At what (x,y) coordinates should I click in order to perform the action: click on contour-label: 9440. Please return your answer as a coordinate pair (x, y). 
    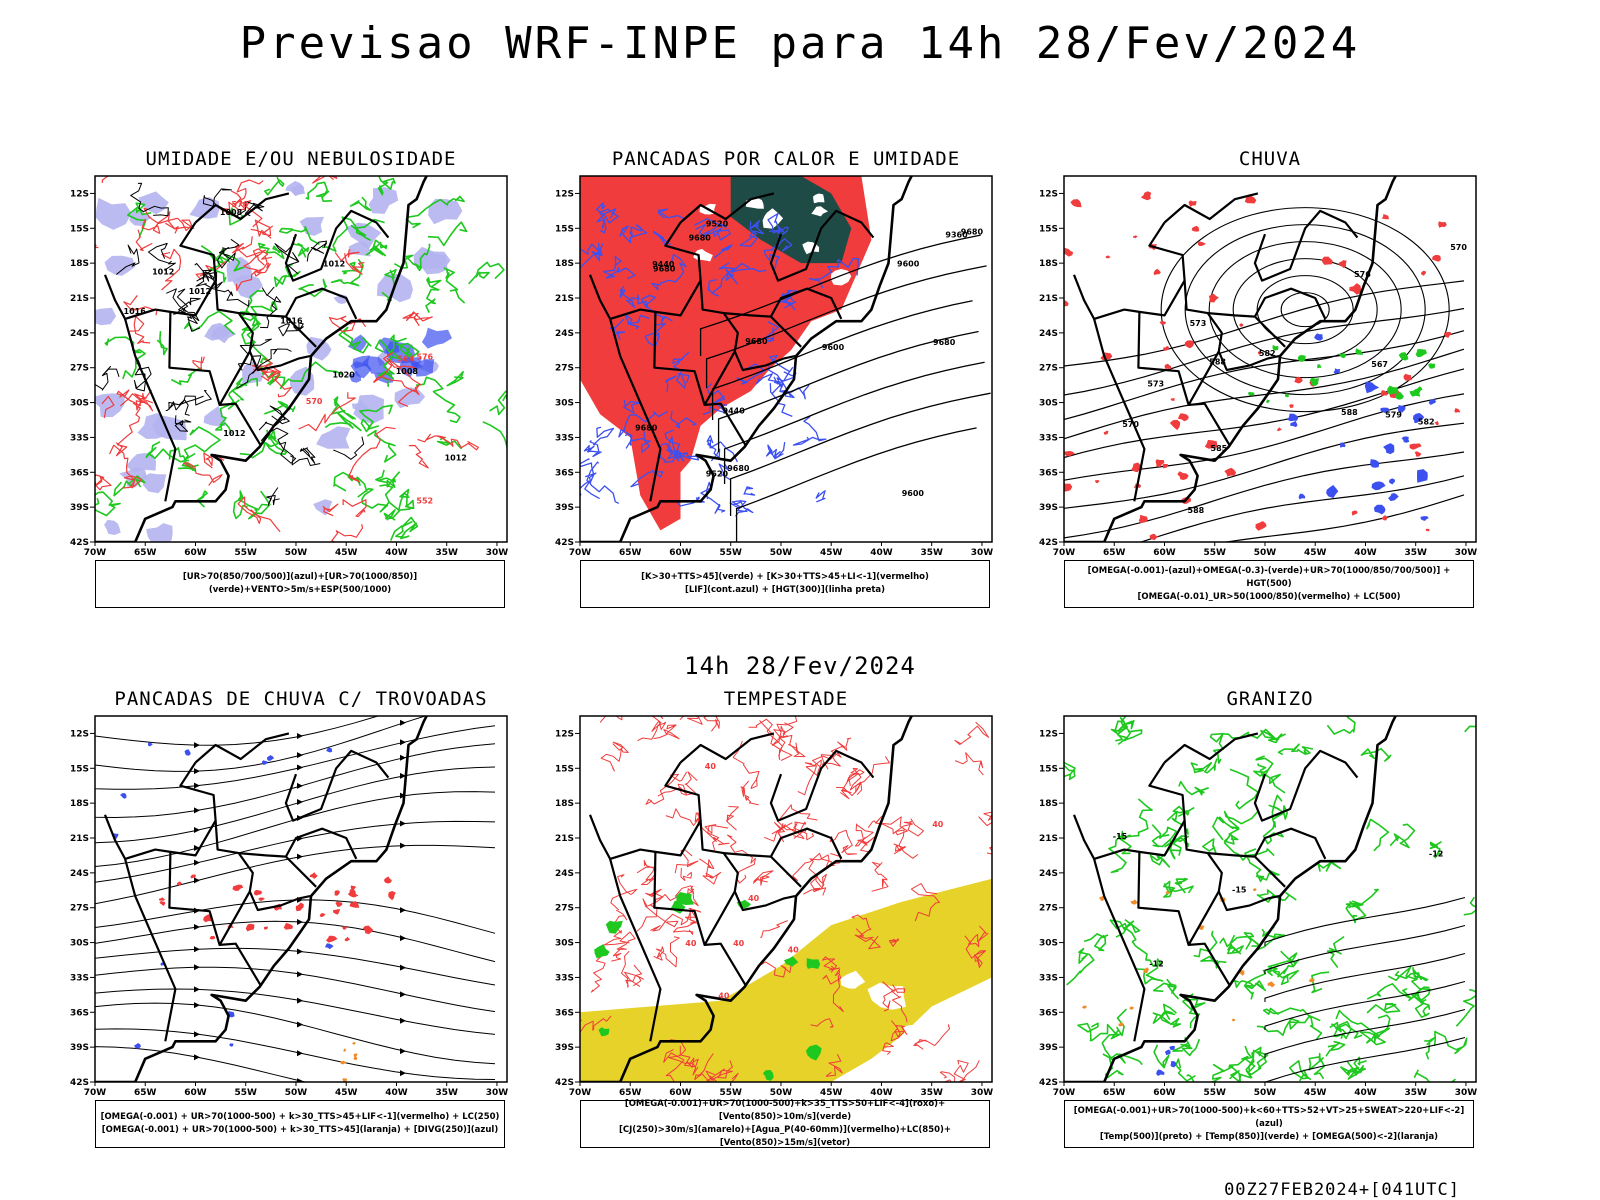
    Looking at the image, I should click on (734, 411).